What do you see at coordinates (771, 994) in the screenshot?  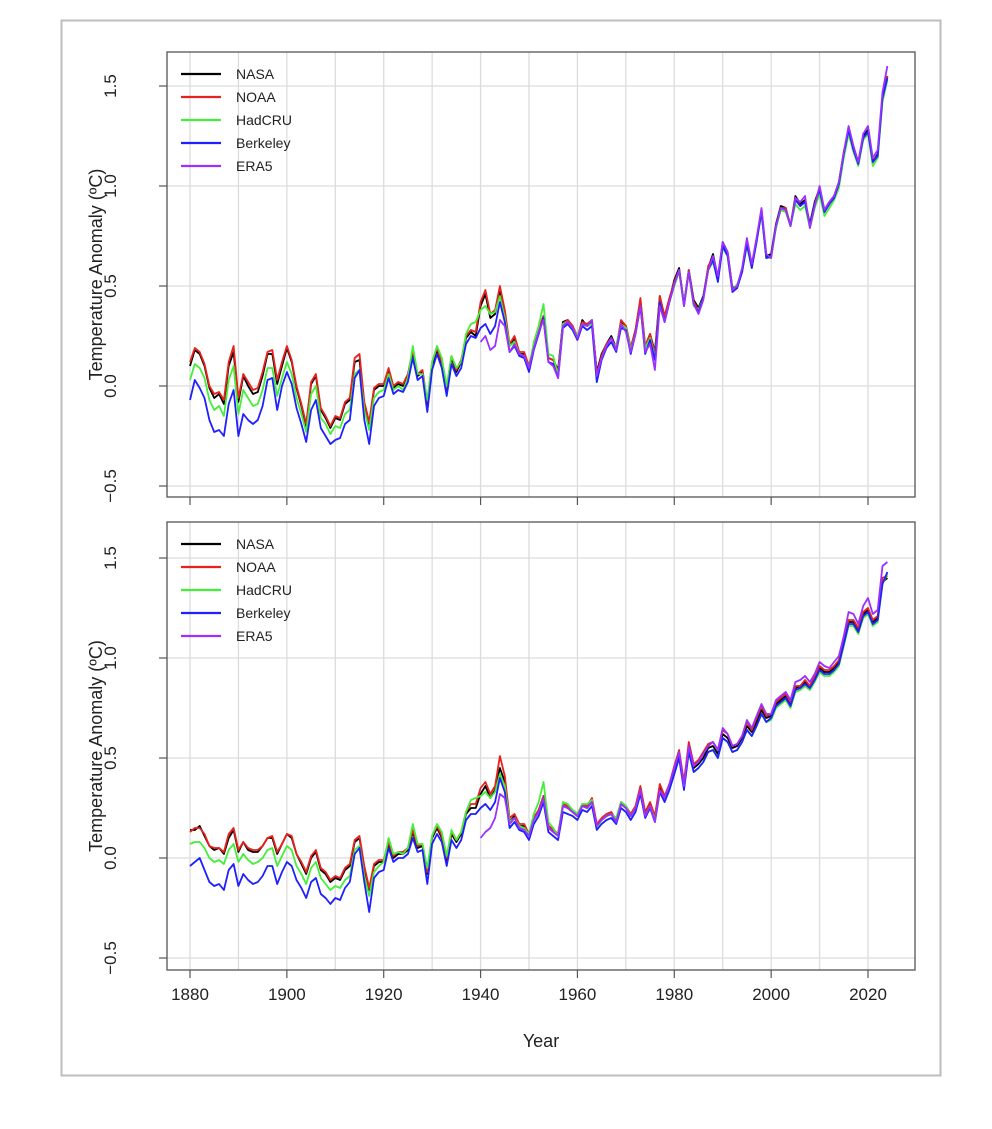 I see `x-tick-label: 2000` at bounding box center [771, 994].